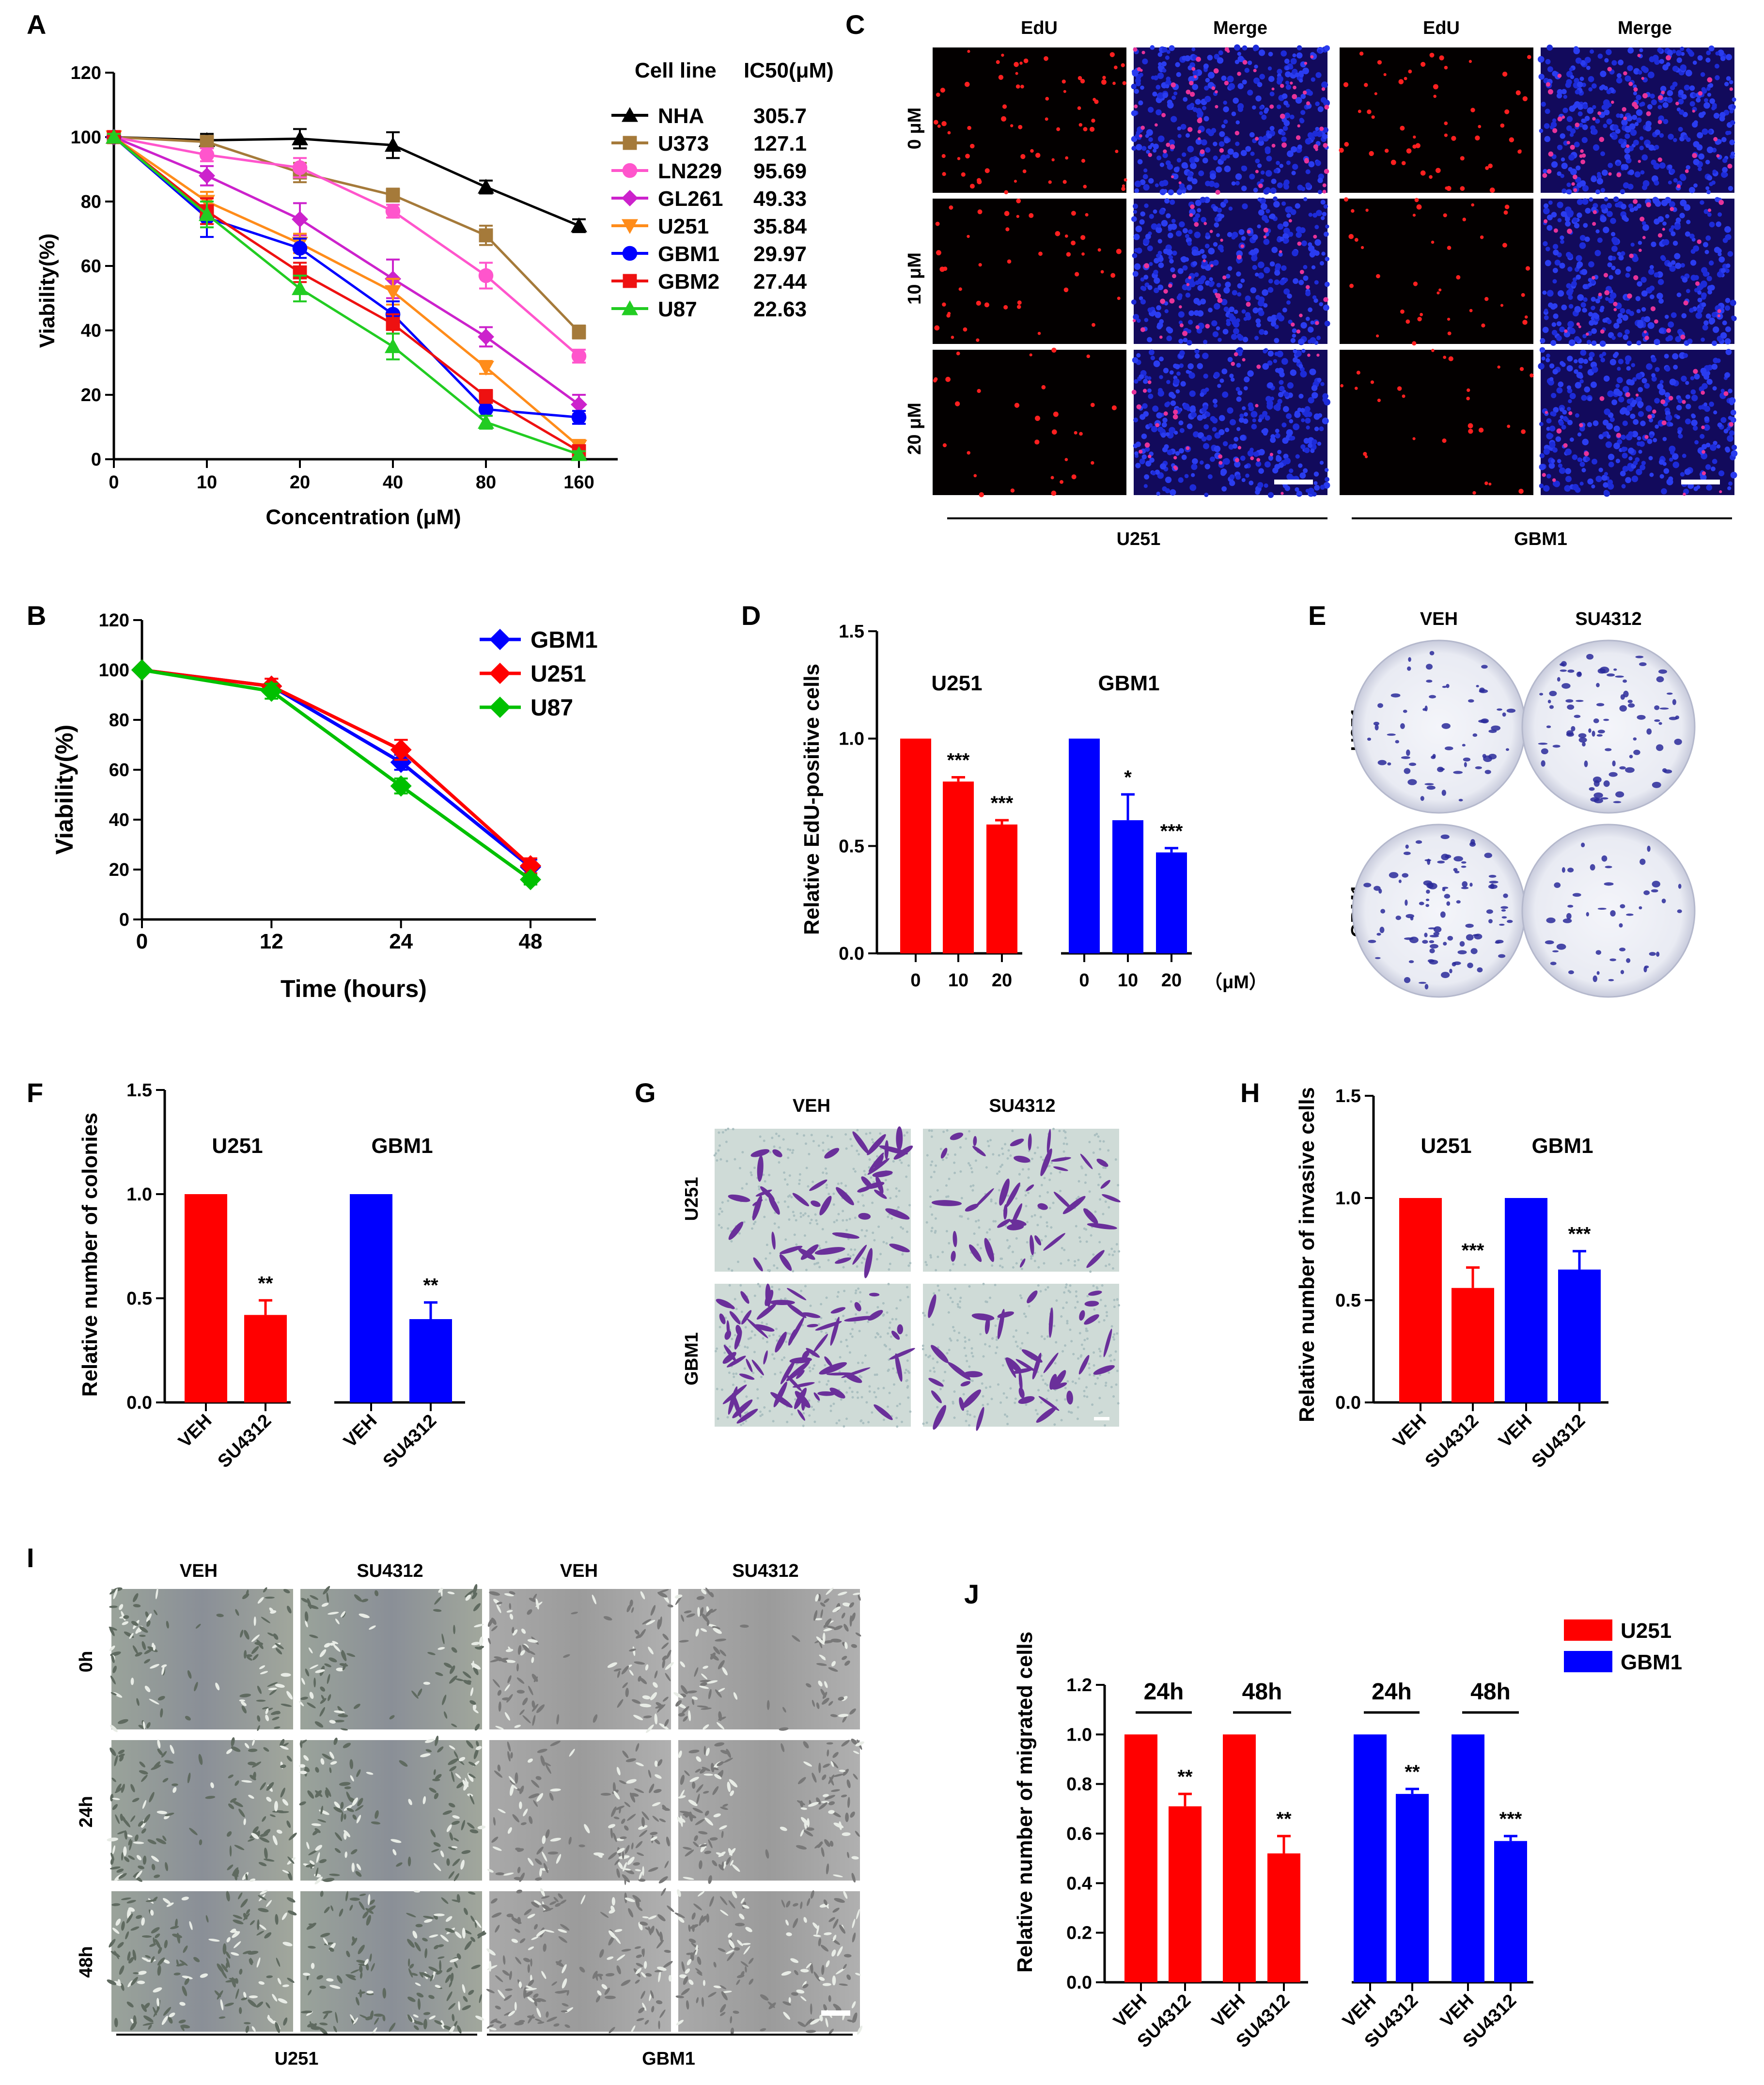  Describe the element at coordinates (91, 266) in the screenshot. I see `chart-a-ytick-label-3: 60` at that location.